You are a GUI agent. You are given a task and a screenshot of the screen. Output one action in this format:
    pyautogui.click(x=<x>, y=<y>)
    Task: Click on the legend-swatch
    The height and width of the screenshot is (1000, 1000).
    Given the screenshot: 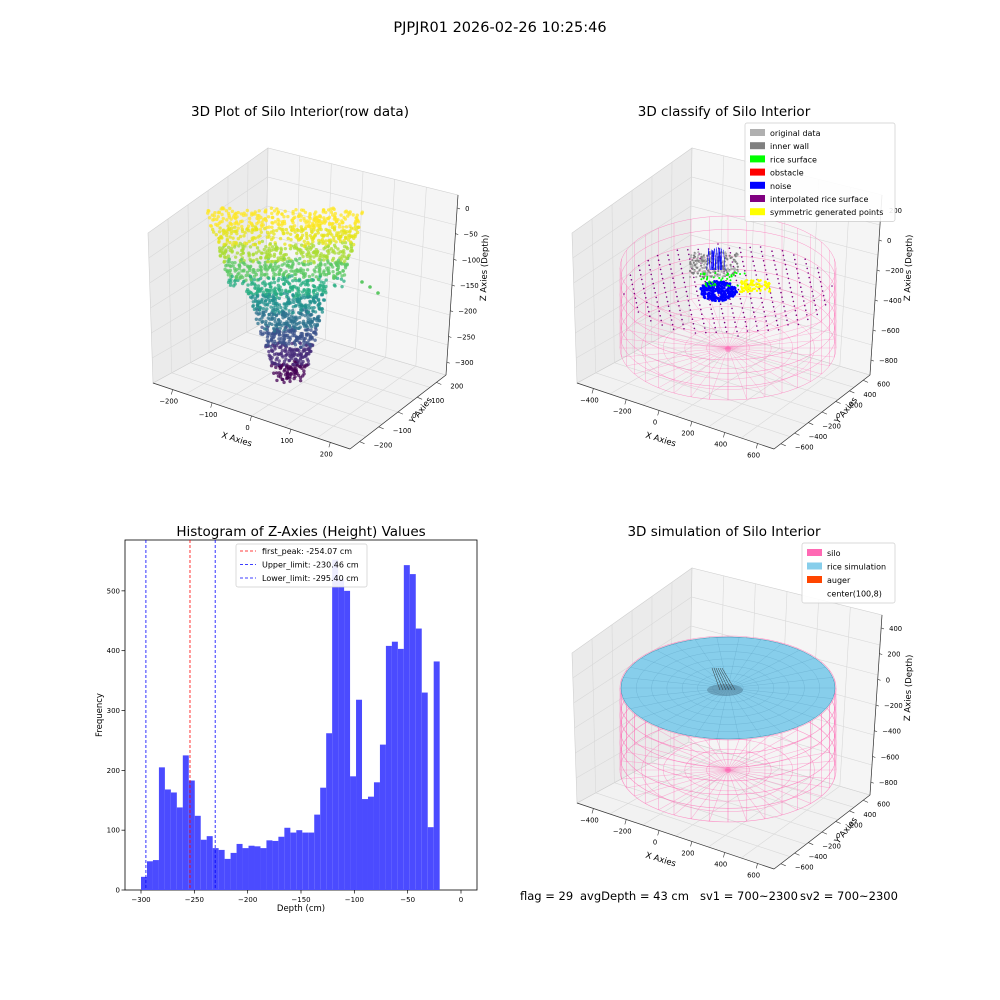 What is the action you would take?
    pyautogui.click(x=757, y=172)
    